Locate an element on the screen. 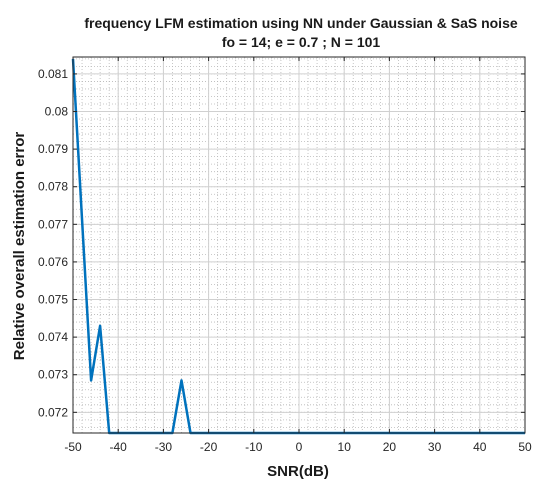 The height and width of the screenshot is (492, 550). y-tick-label: 0.075 is located at coordinates (53, 300).